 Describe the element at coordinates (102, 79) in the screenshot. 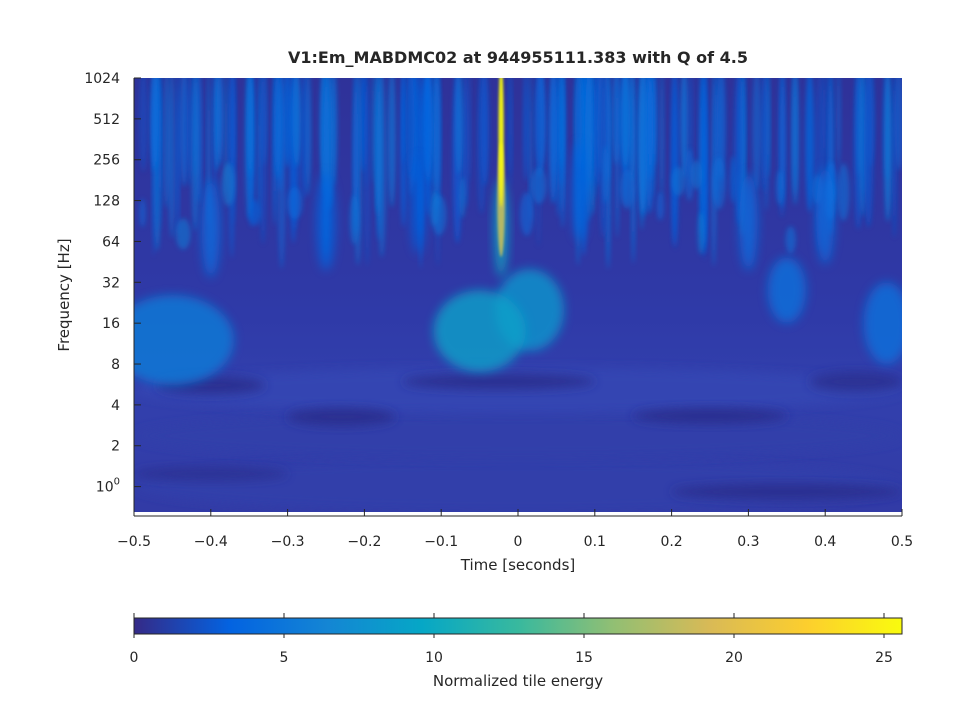

I see `y-tick-label: 1024` at that location.